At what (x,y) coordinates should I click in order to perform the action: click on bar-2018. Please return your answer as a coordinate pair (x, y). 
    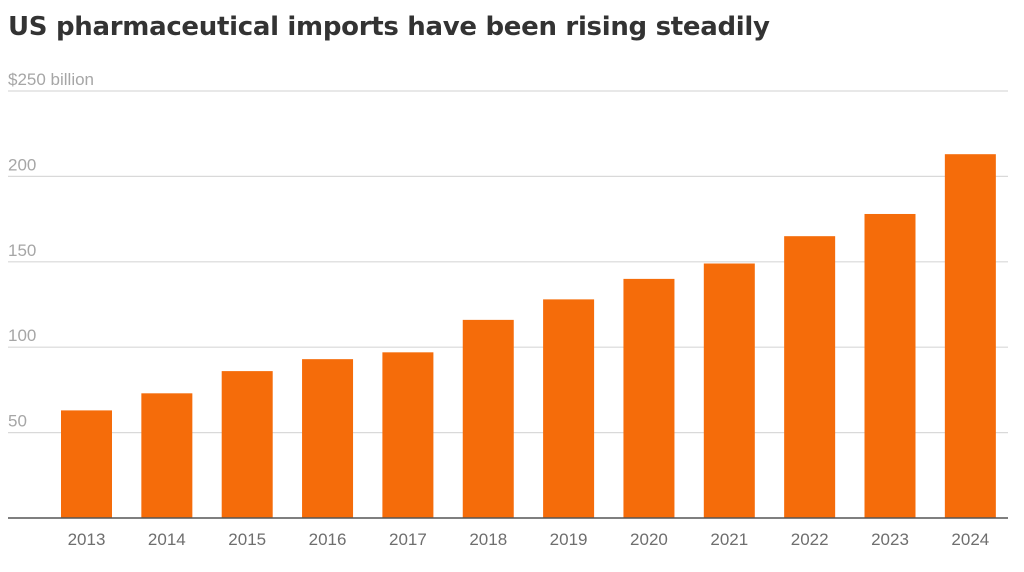
    Looking at the image, I should click on (488, 418).